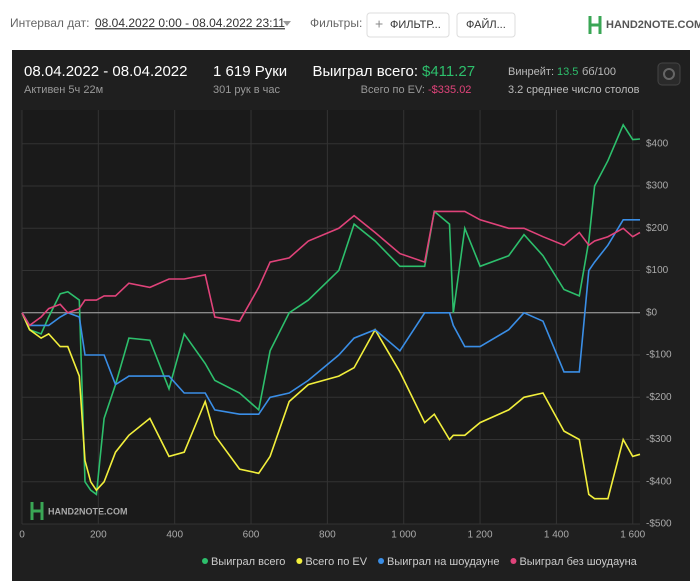 Image resolution: width=700 pixels, height=586 pixels. What do you see at coordinates (105, 71) in the screenshot?
I see `period: 08.04.2022 - 08.04.2022` at bounding box center [105, 71].